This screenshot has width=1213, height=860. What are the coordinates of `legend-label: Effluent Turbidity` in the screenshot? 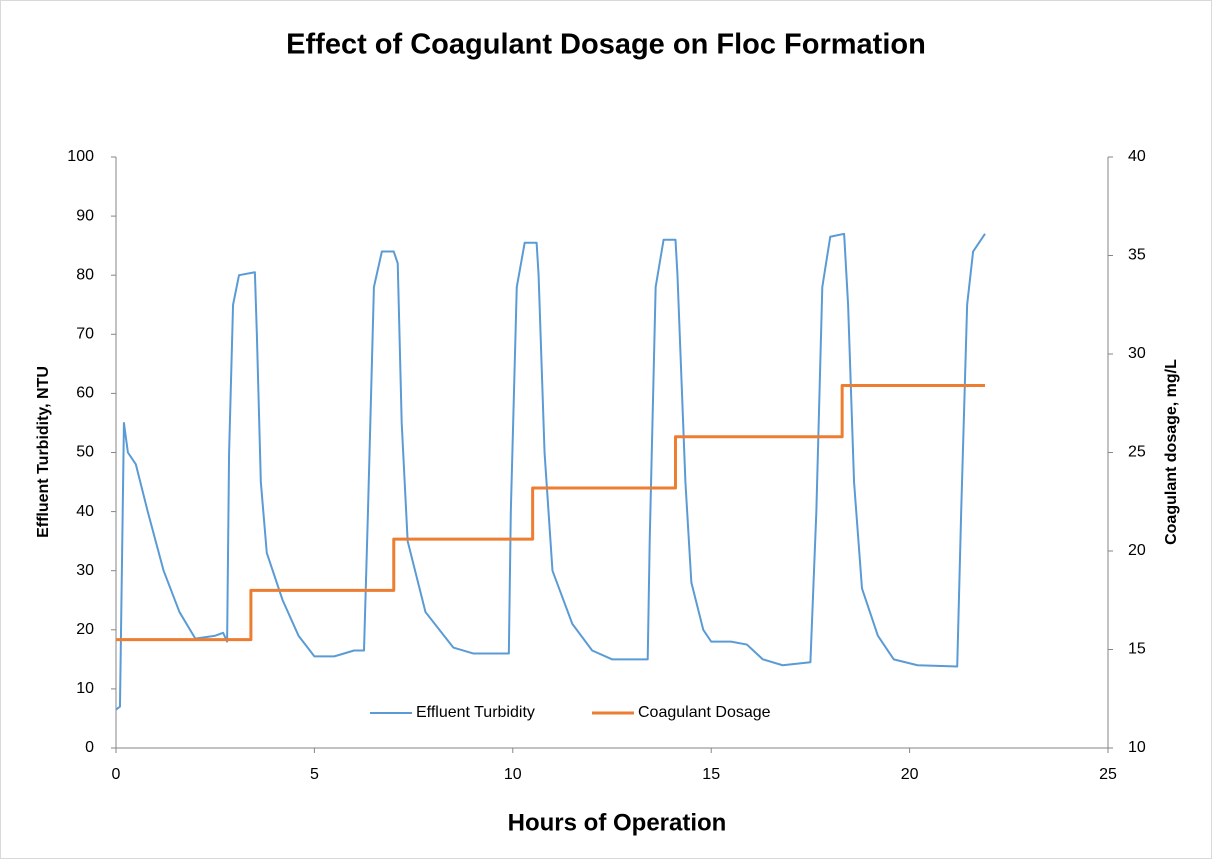 It's located at (475, 712).